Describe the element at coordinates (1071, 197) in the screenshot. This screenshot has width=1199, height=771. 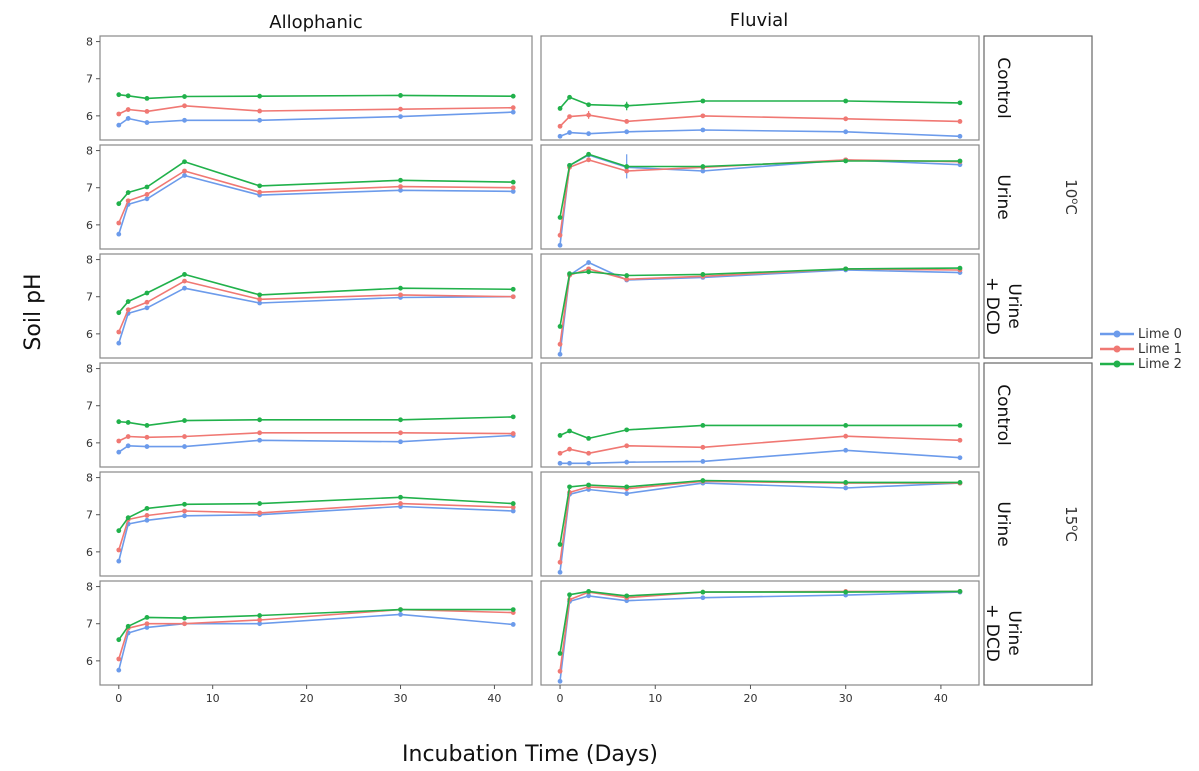
I see `temperature-label: 10oC` at that location.